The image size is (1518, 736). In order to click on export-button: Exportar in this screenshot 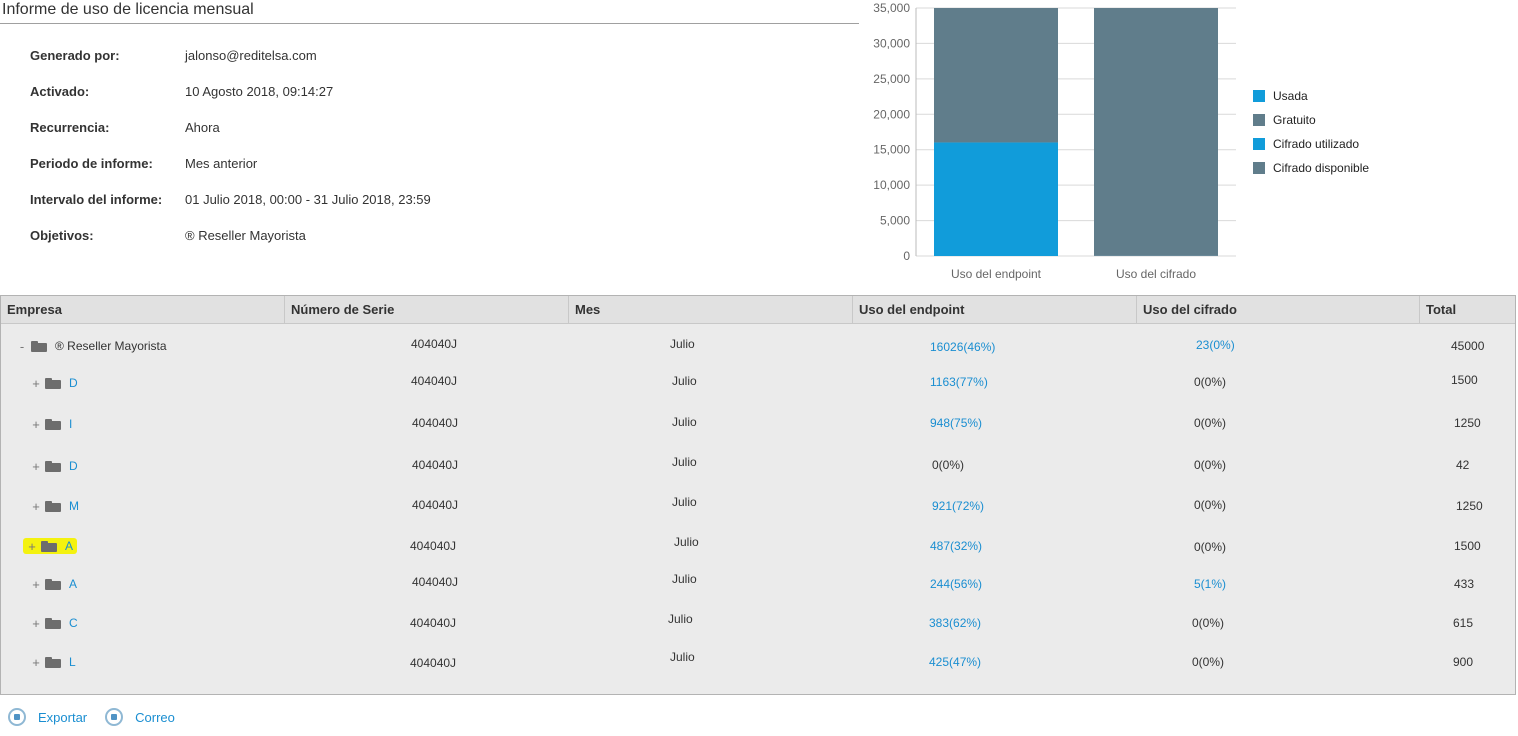, I will do `click(47, 717)`.